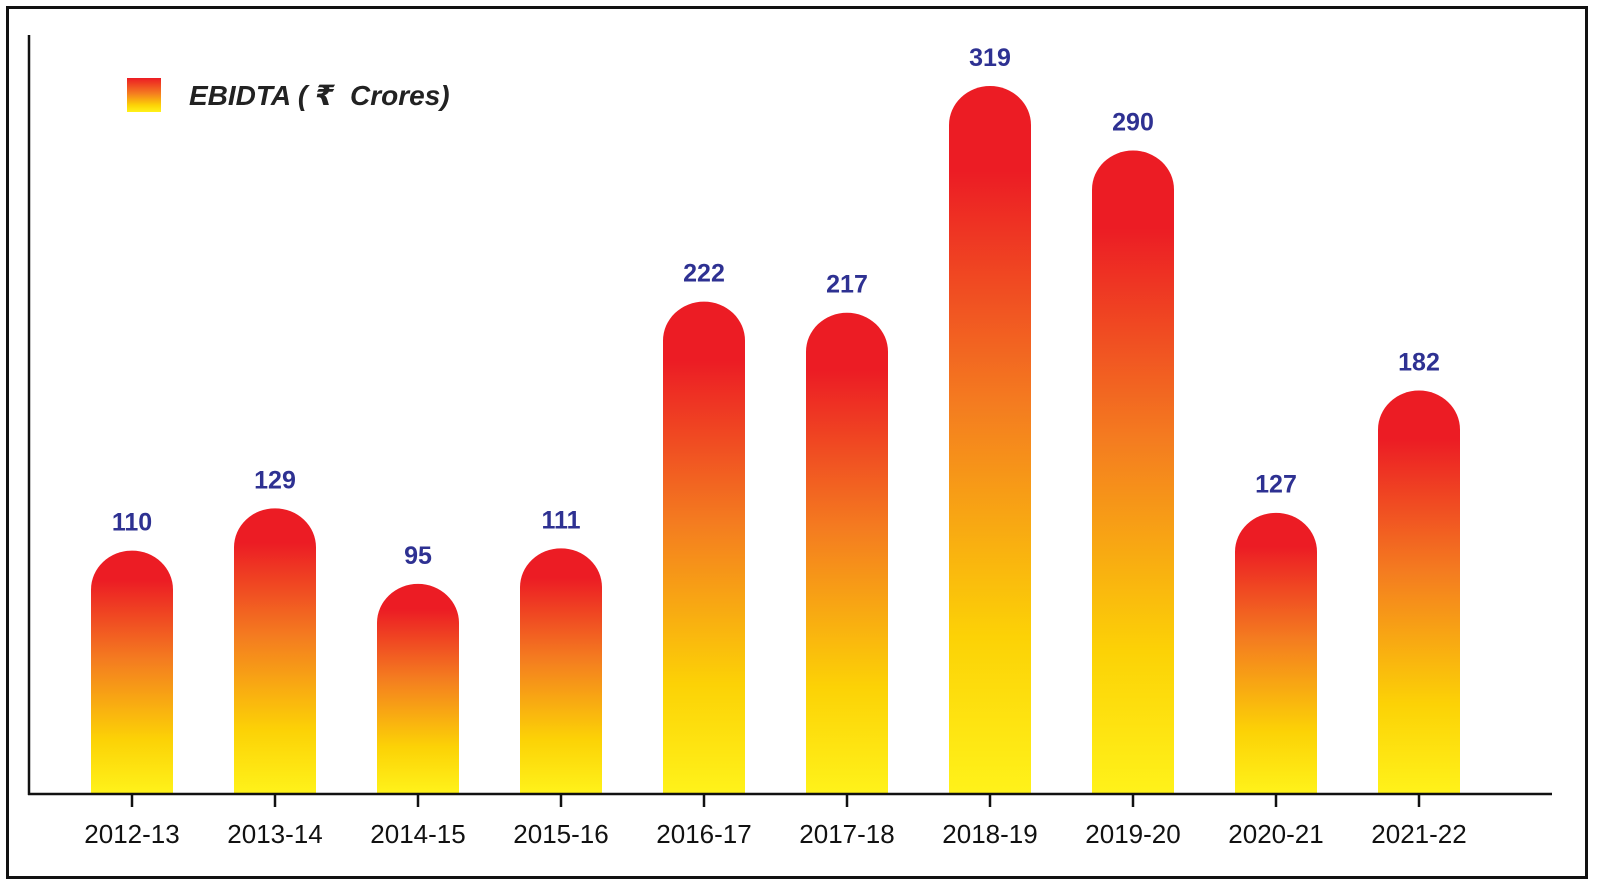  What do you see at coordinates (703, 834) in the screenshot?
I see `x-tick-label-2016-17: 2016-17` at bounding box center [703, 834].